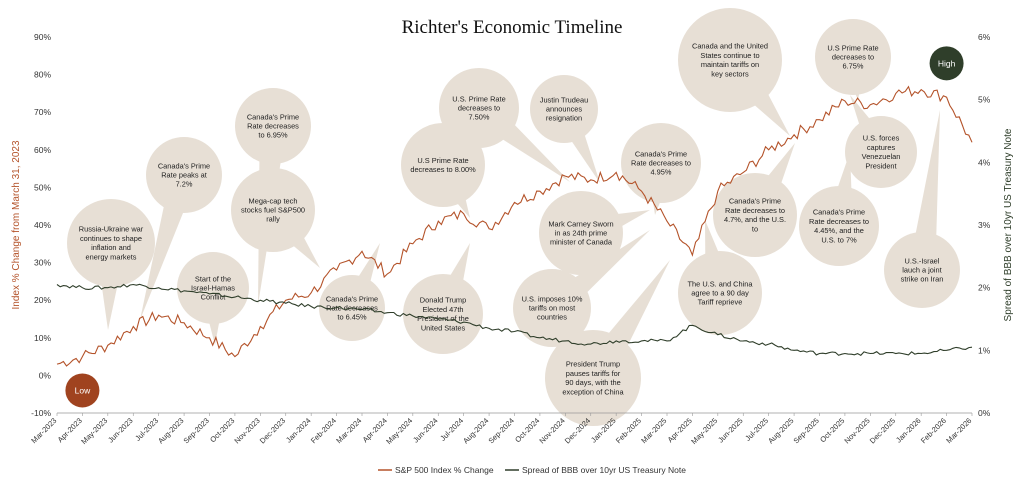  I want to click on x-tick-label: Dec-2023, so click(272, 430).